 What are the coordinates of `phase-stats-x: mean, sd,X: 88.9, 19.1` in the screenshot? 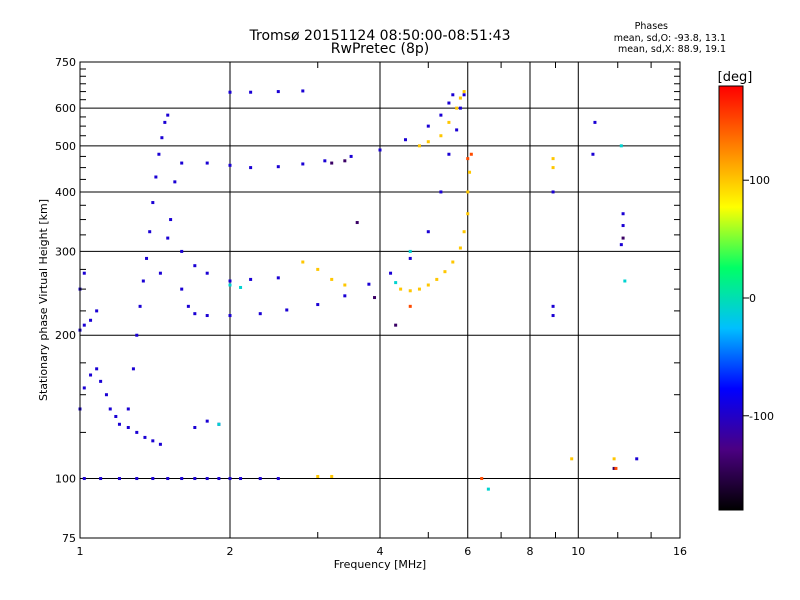 It's located at (671, 49).